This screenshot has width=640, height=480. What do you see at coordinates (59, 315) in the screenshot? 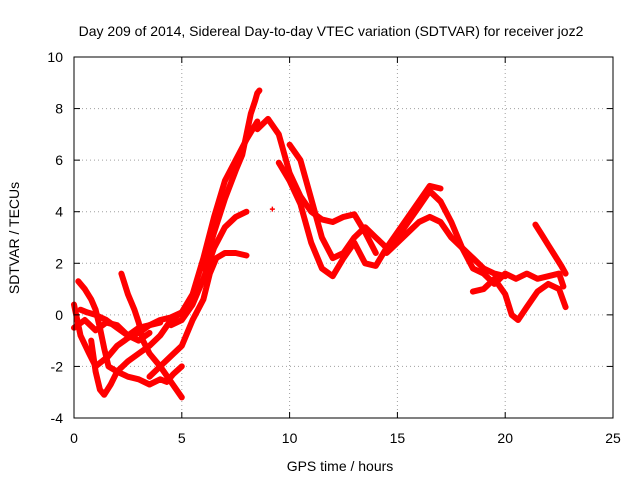
I see `y-tick-label: 0` at bounding box center [59, 315].